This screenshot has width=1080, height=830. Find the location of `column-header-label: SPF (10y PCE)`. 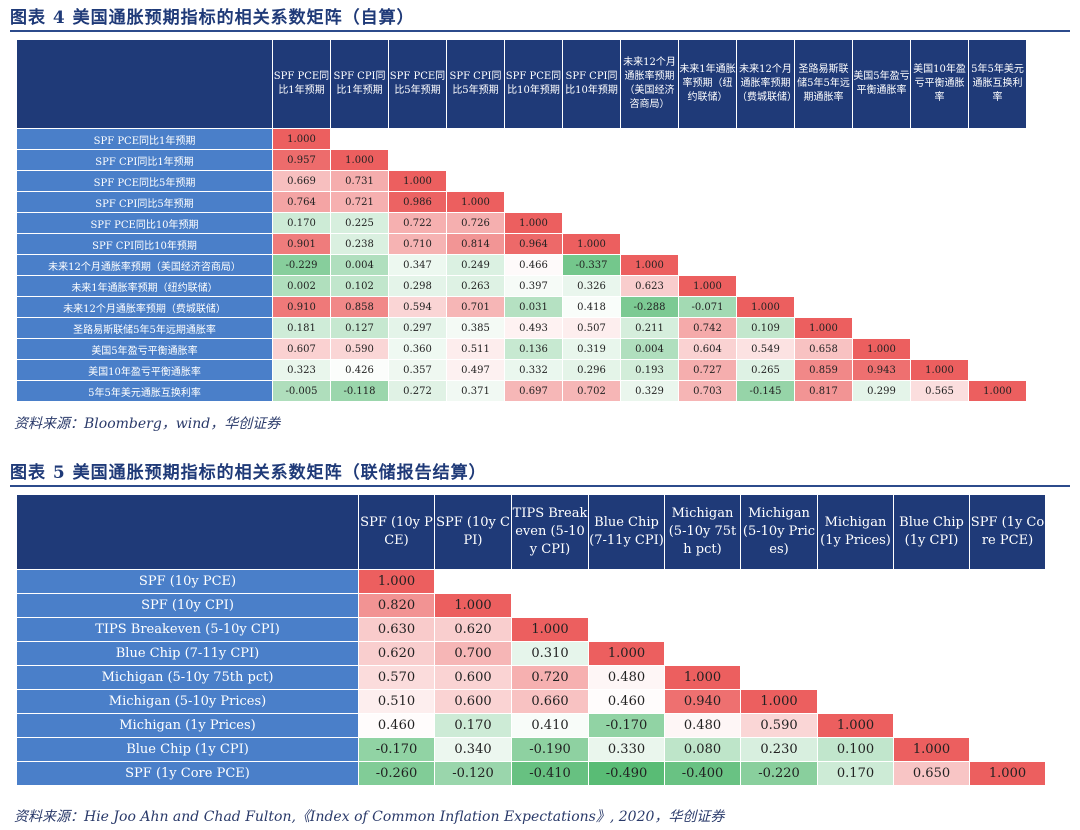

column-header-label: SPF (10y PCE) is located at coordinates (396, 531).